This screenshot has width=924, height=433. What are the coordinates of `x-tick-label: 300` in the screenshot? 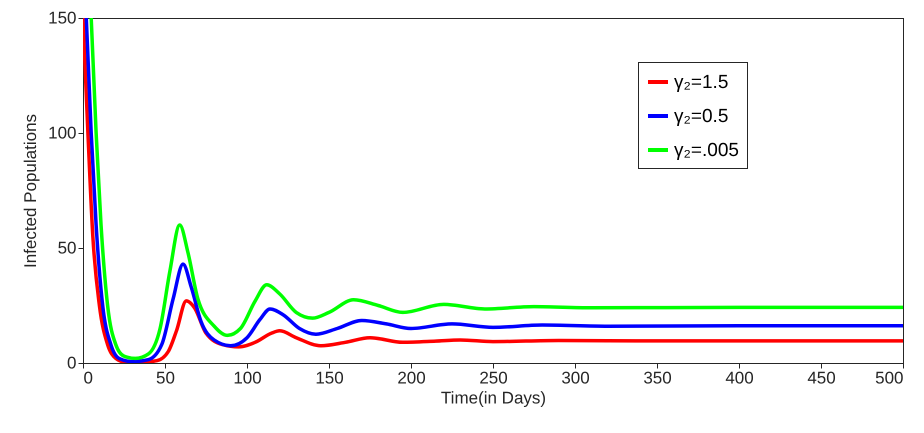 It's located at (575, 378).